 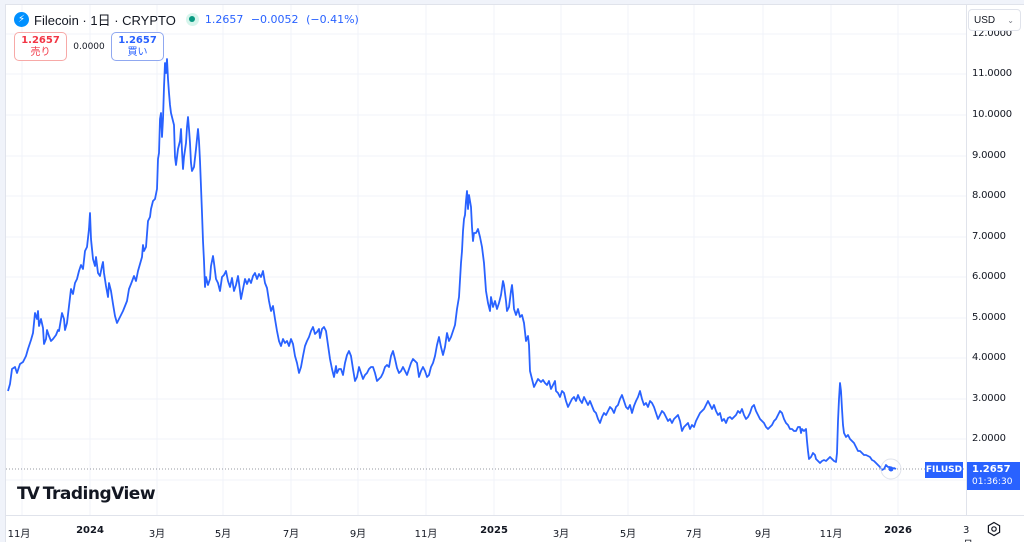 What do you see at coordinates (989, 438) in the screenshot?
I see `y-tick: 2.0000` at bounding box center [989, 438].